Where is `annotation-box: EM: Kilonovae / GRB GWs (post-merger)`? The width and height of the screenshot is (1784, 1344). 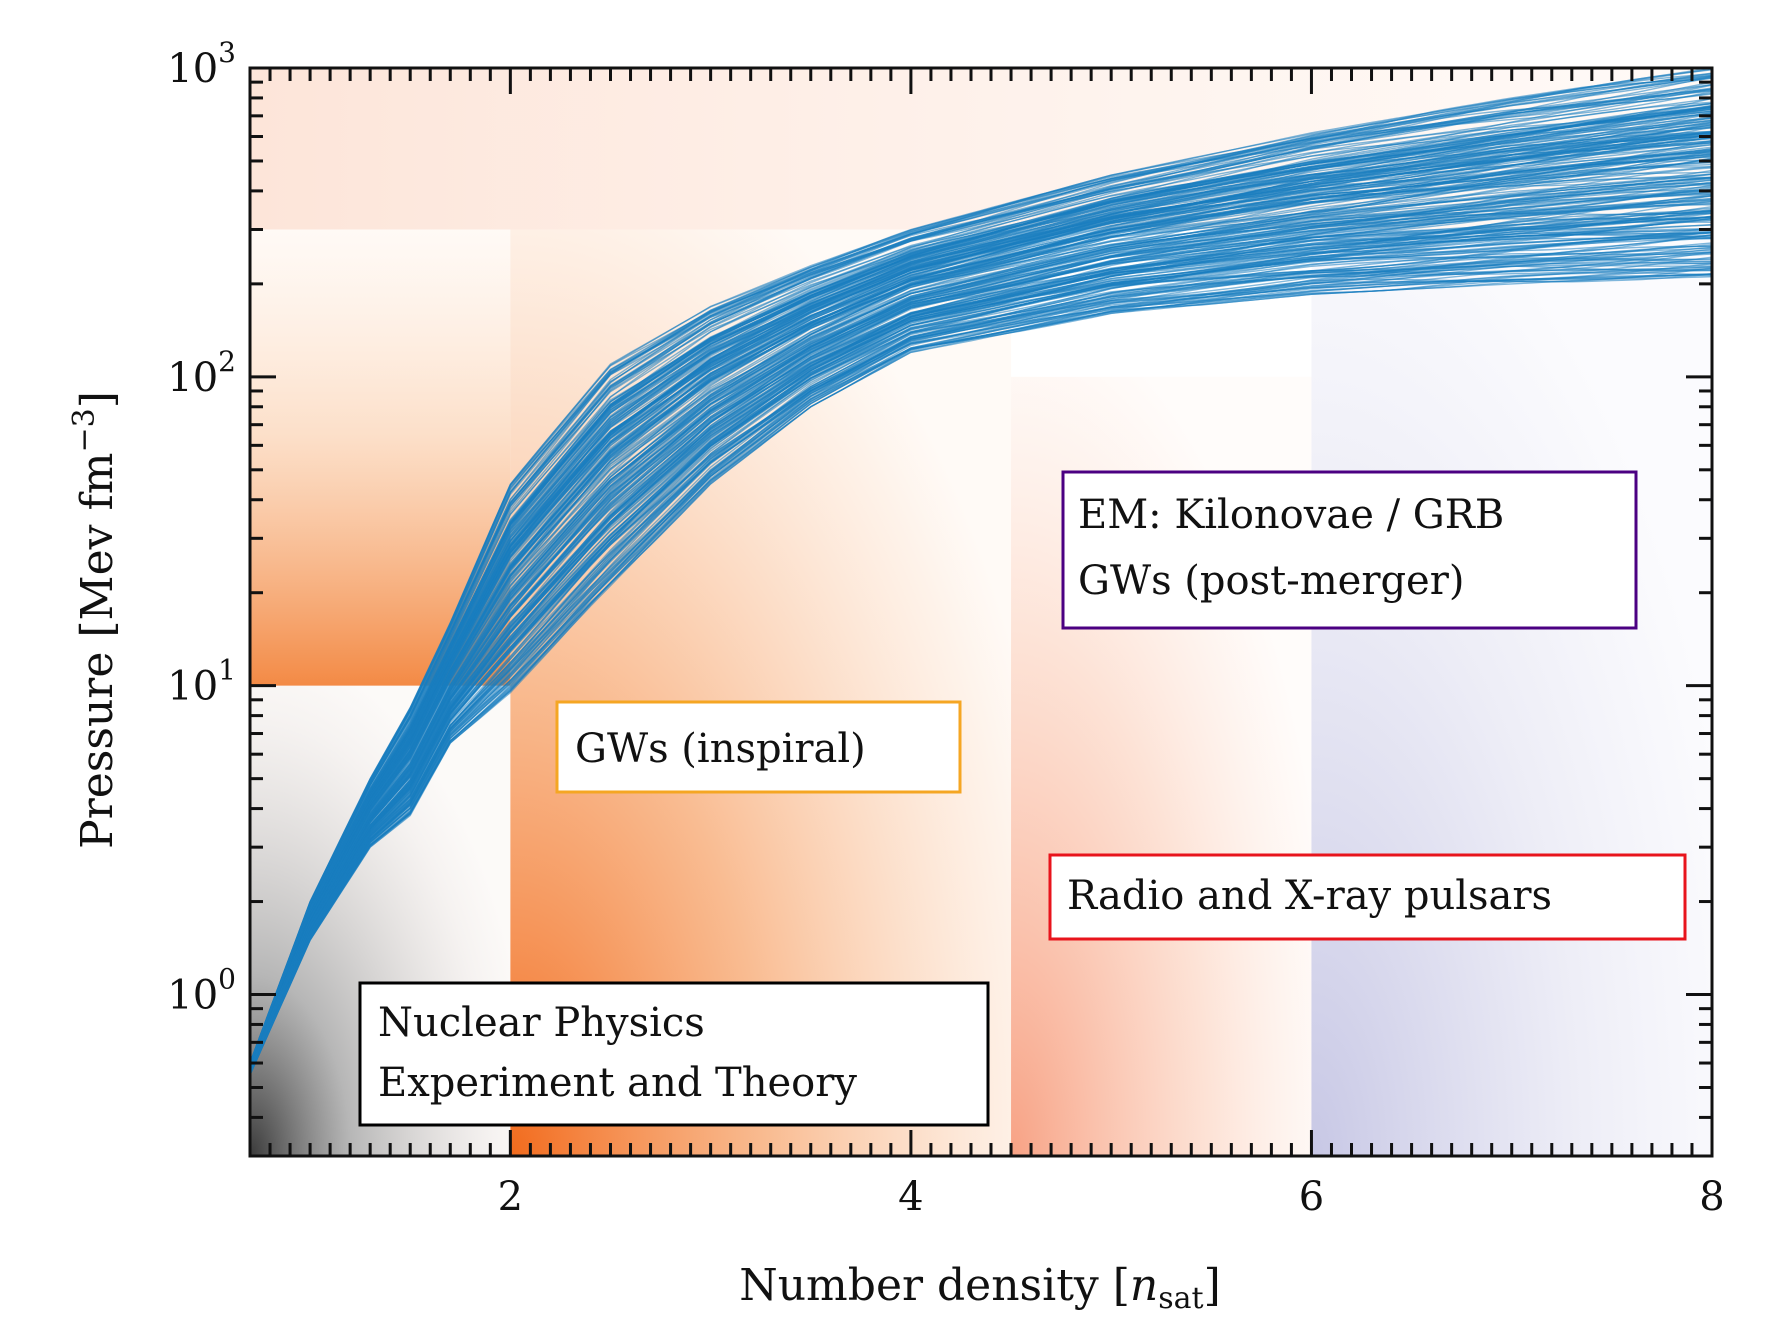 annotation-box: EM: Kilonovae / GRB GWs (post-merger) is located at coordinates (1349, 550).